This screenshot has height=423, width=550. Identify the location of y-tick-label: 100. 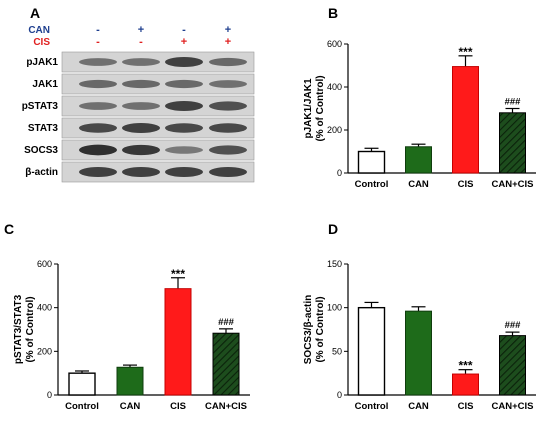
(334, 308).